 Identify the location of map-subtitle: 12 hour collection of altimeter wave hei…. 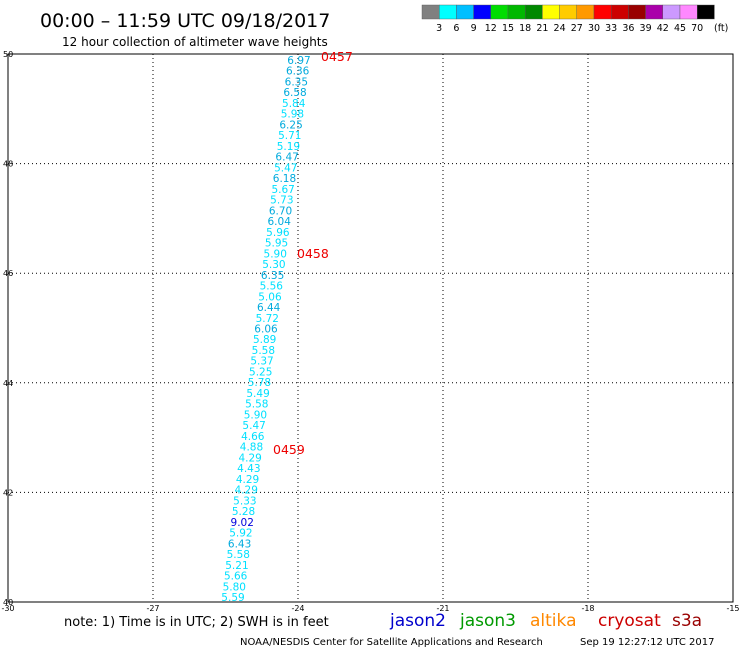
(195, 42).